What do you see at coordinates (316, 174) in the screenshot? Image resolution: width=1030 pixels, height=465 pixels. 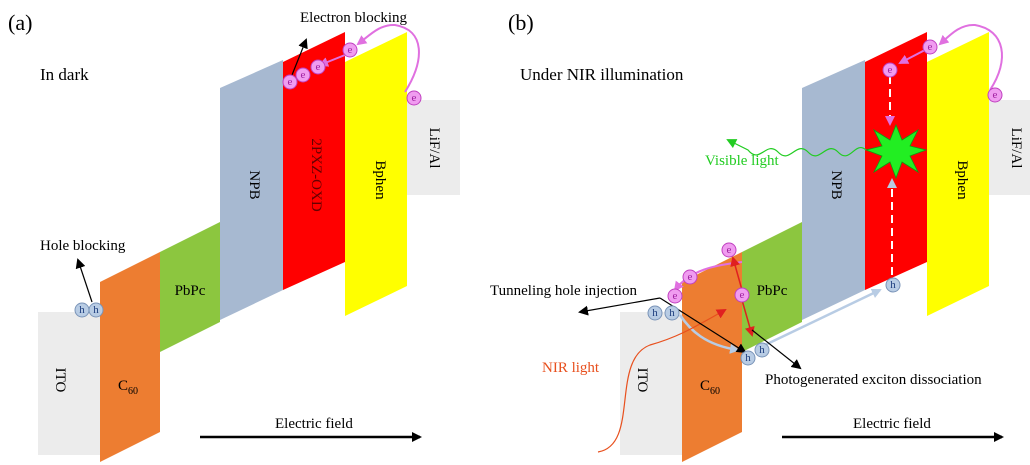 I see `oxd-label: 2PXZ-OXD` at bounding box center [316, 174].